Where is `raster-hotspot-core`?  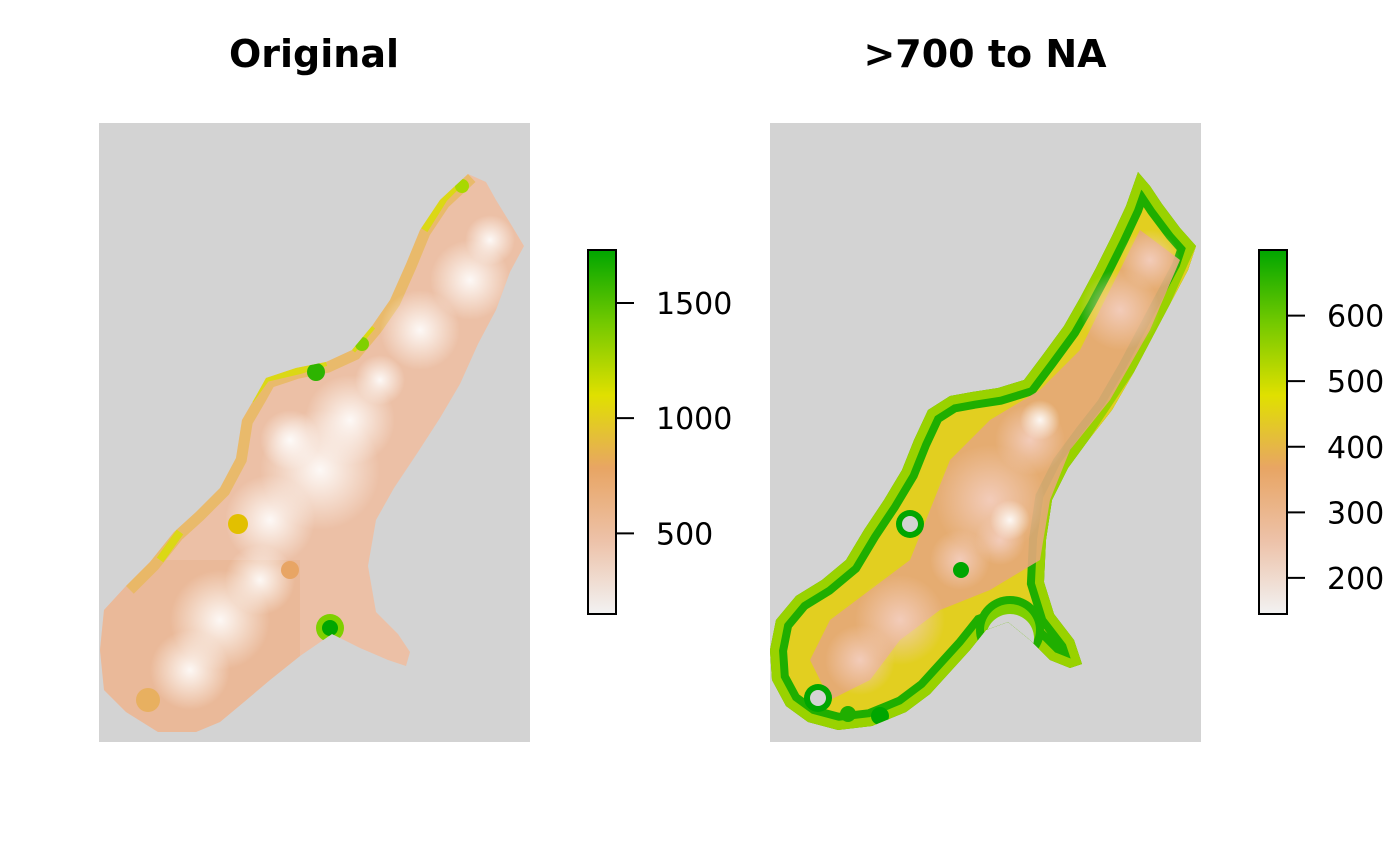 raster-hotspot-core is located at coordinates (330, 628).